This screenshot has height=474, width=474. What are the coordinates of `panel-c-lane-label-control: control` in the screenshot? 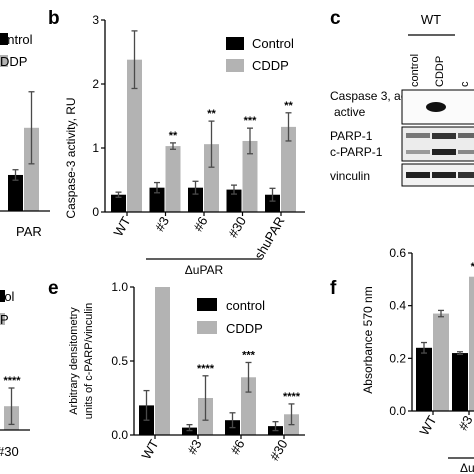 It's located at (415, 70).